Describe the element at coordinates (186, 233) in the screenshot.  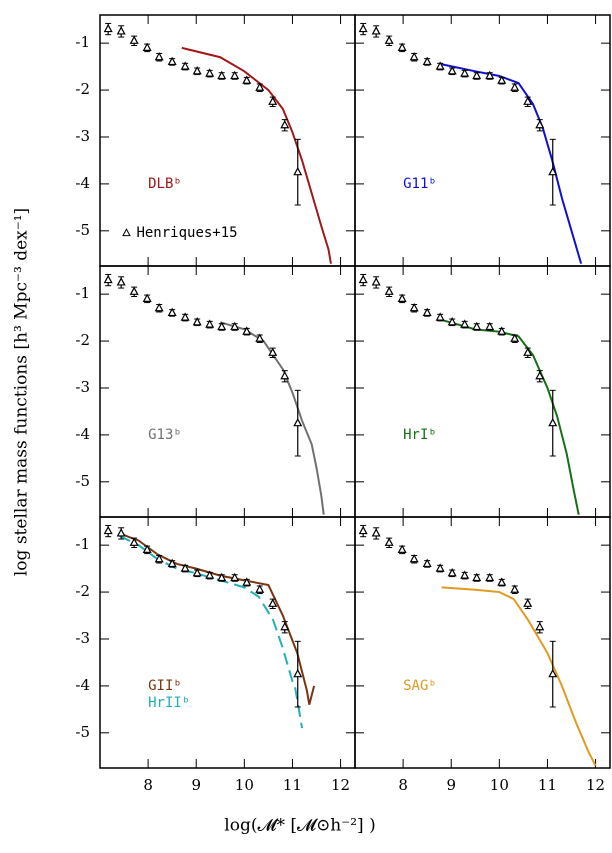
I see `legend-label: Henriques+15` at that location.